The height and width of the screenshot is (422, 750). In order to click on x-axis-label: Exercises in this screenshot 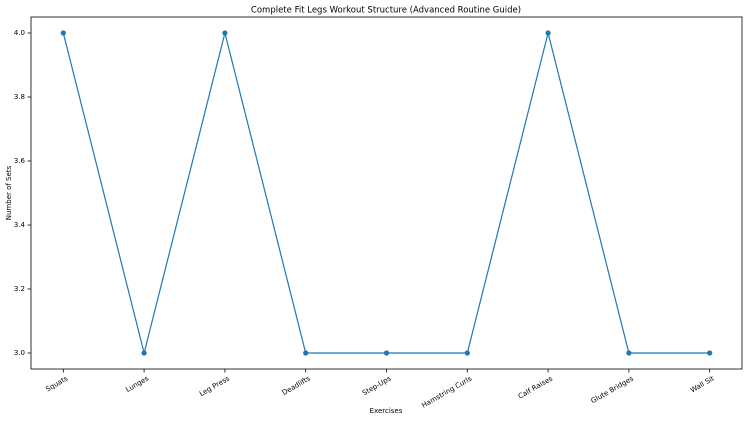, I will do `click(386, 411)`.